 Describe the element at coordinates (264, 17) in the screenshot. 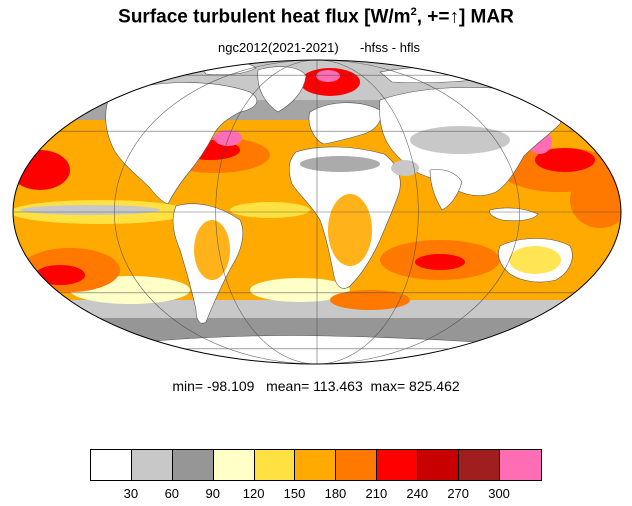

I see `title-main: Surface turbulent heat flux [W/m` at that location.